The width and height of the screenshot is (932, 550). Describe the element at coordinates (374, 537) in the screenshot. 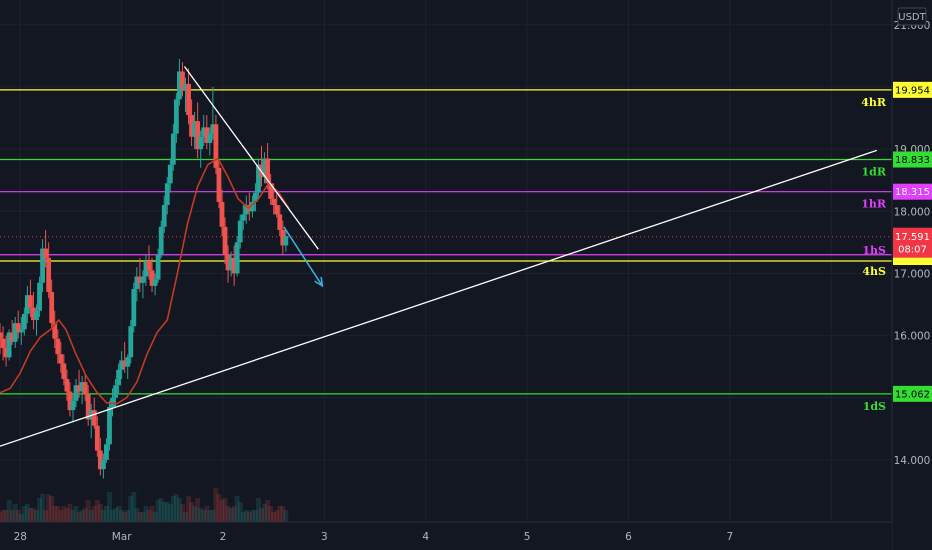

I see `time-axis: 28 Mar 2 3 4 5 6 7` at that location.